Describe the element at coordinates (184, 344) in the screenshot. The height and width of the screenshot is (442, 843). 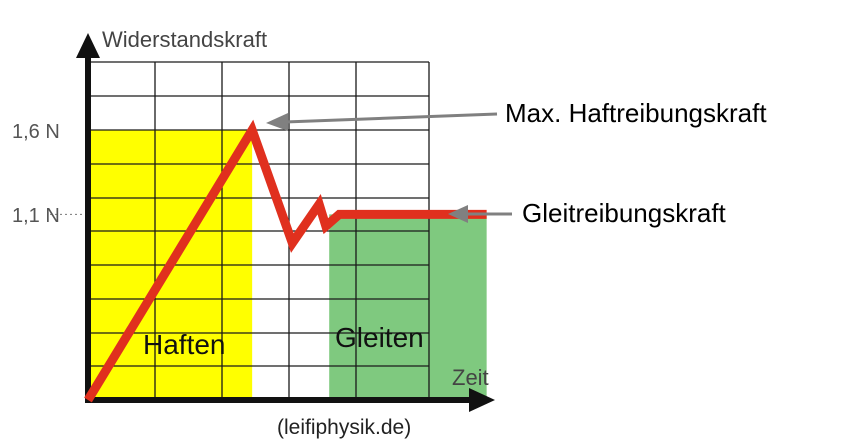
I see `region-label-haften: Haften` at that location.